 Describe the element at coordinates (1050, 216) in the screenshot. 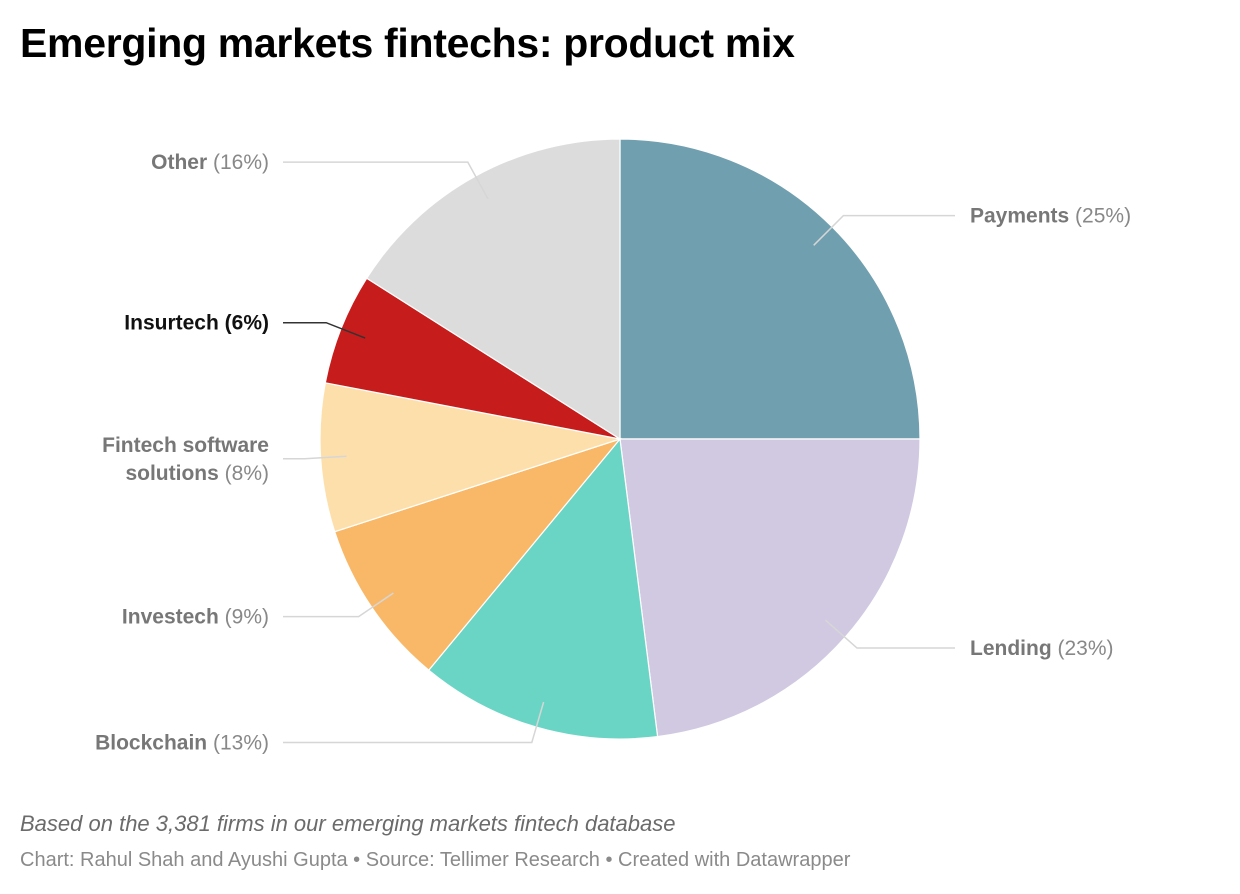

I see `slice-label-payments: Payments (25%)` at that location.